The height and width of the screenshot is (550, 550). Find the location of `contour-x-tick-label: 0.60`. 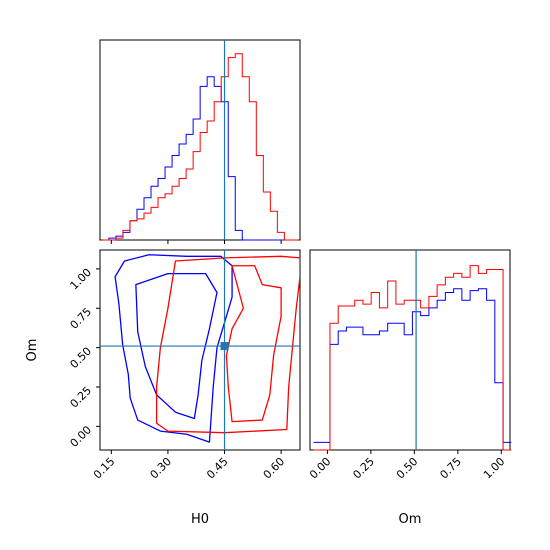

contour-x-tick-label: 0.60 is located at coordinates (274, 468).